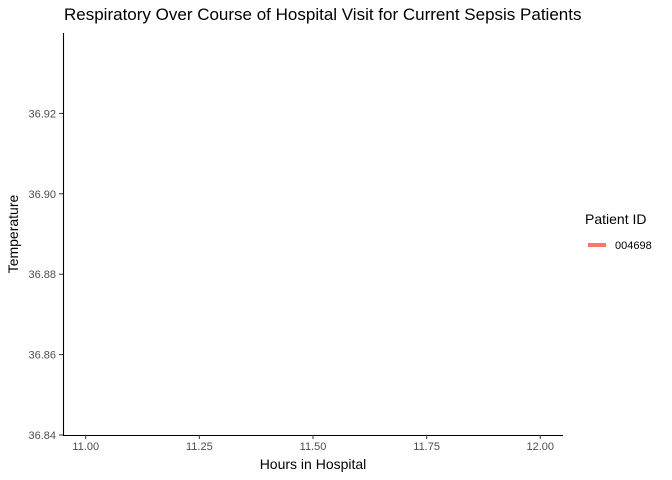  Describe the element at coordinates (13, 233) in the screenshot. I see `y-axis-title: Temperature` at that location.